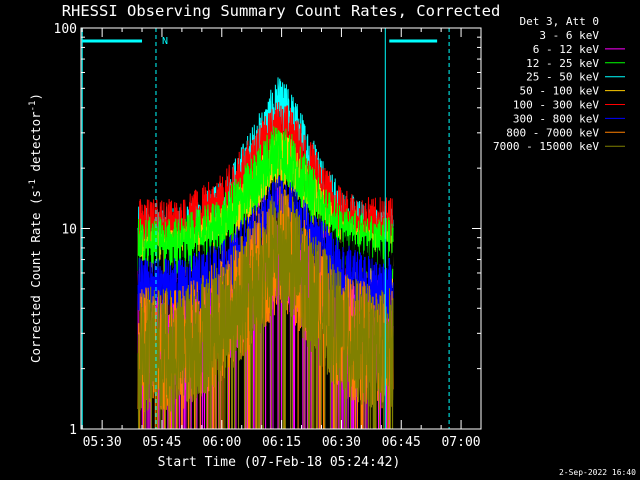  What do you see at coordinates (35, 228) in the screenshot?
I see `y-axis-label: Corrected Count Rate (s-1 detector-1)` at bounding box center [35, 228].